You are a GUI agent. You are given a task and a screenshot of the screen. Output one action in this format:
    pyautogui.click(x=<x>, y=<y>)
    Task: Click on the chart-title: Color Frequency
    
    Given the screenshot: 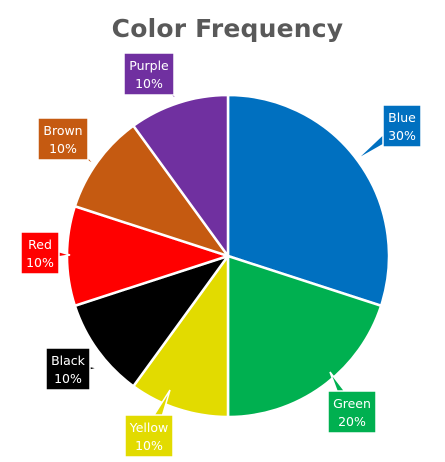 What is the action you would take?
    pyautogui.click(x=227, y=28)
    